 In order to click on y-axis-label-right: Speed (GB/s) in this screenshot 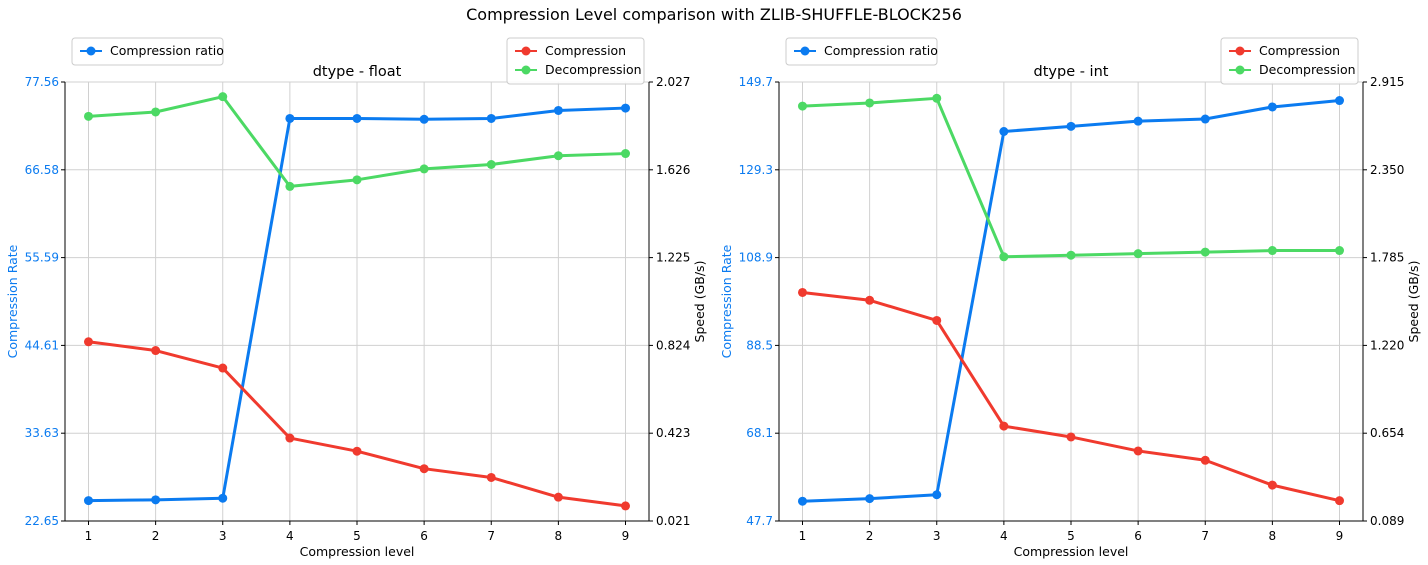, I will do `click(699, 302)`.